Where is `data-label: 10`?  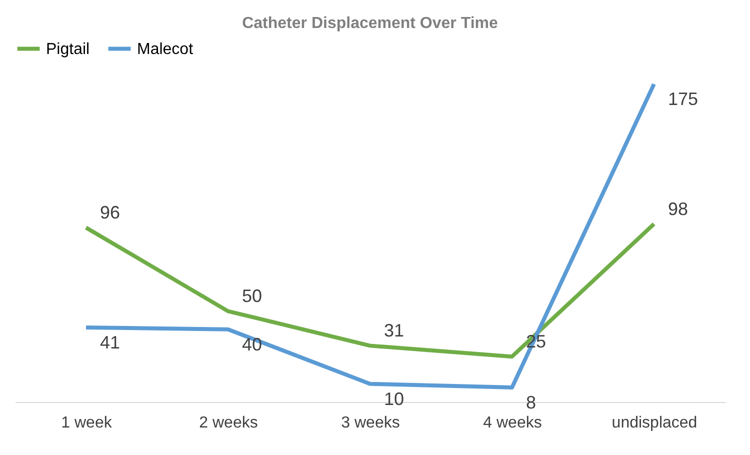
data-label: 10 is located at coordinates (394, 398).